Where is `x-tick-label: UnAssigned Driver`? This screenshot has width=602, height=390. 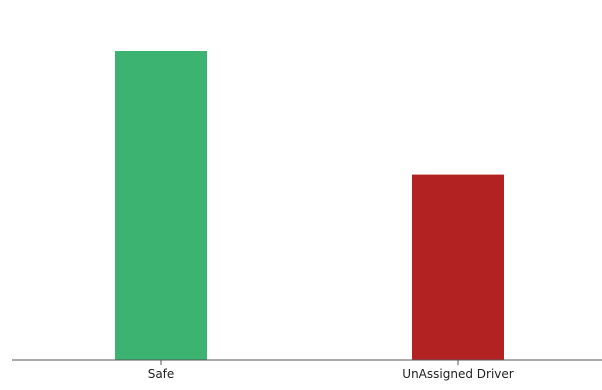
x-tick-label: UnAssigned Driver is located at coordinates (457, 374).